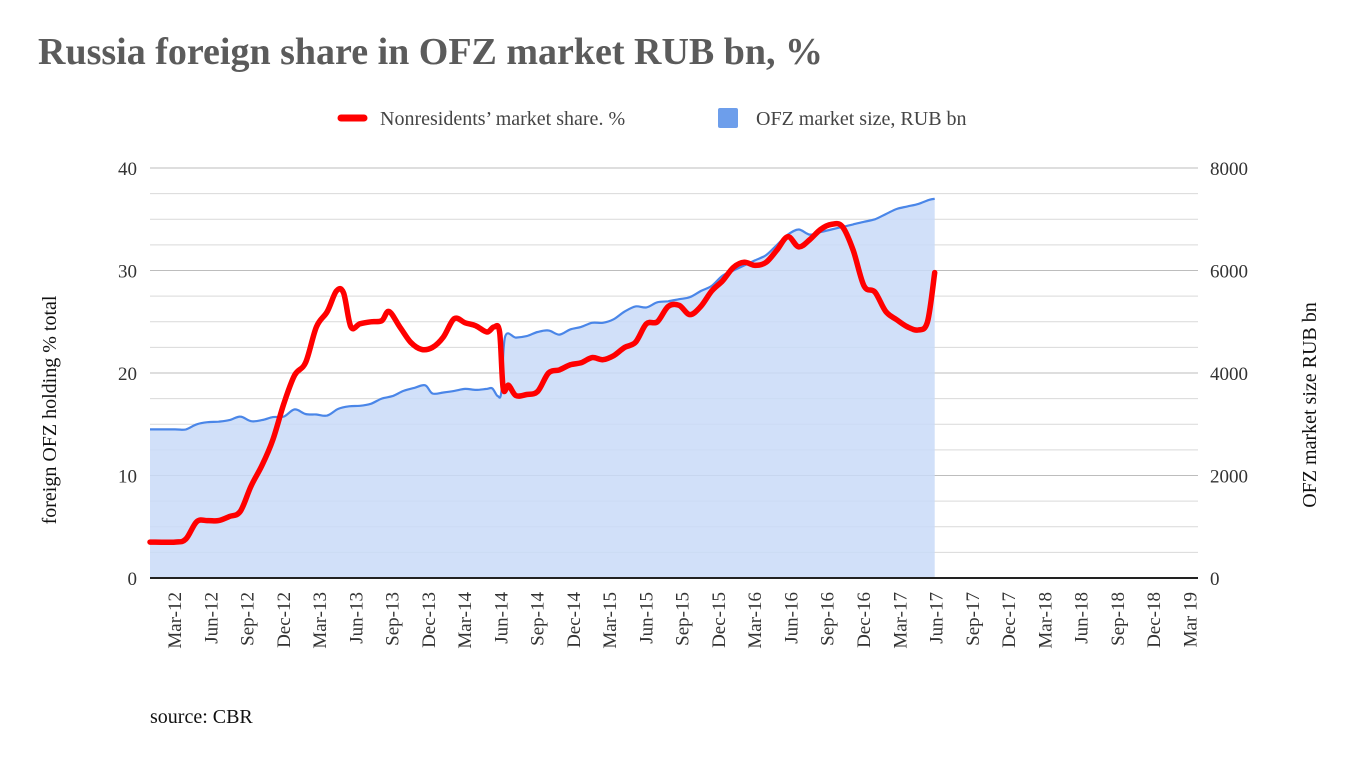 The height and width of the screenshot is (766, 1360). Describe the element at coordinates (683, 619) in the screenshot. I see `x-tick-label: Sep-15` at that location.